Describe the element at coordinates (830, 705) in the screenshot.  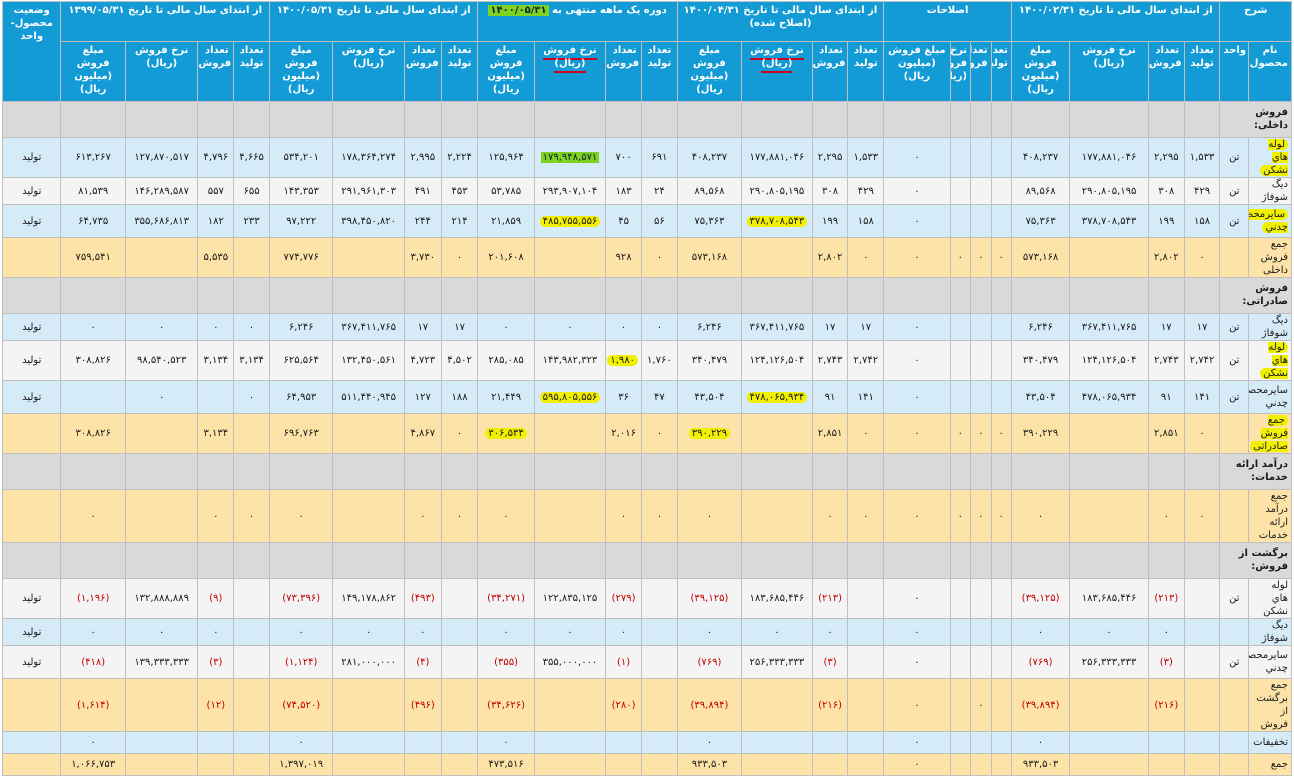
I see `value-cell: (۲۱۶)` at that location.